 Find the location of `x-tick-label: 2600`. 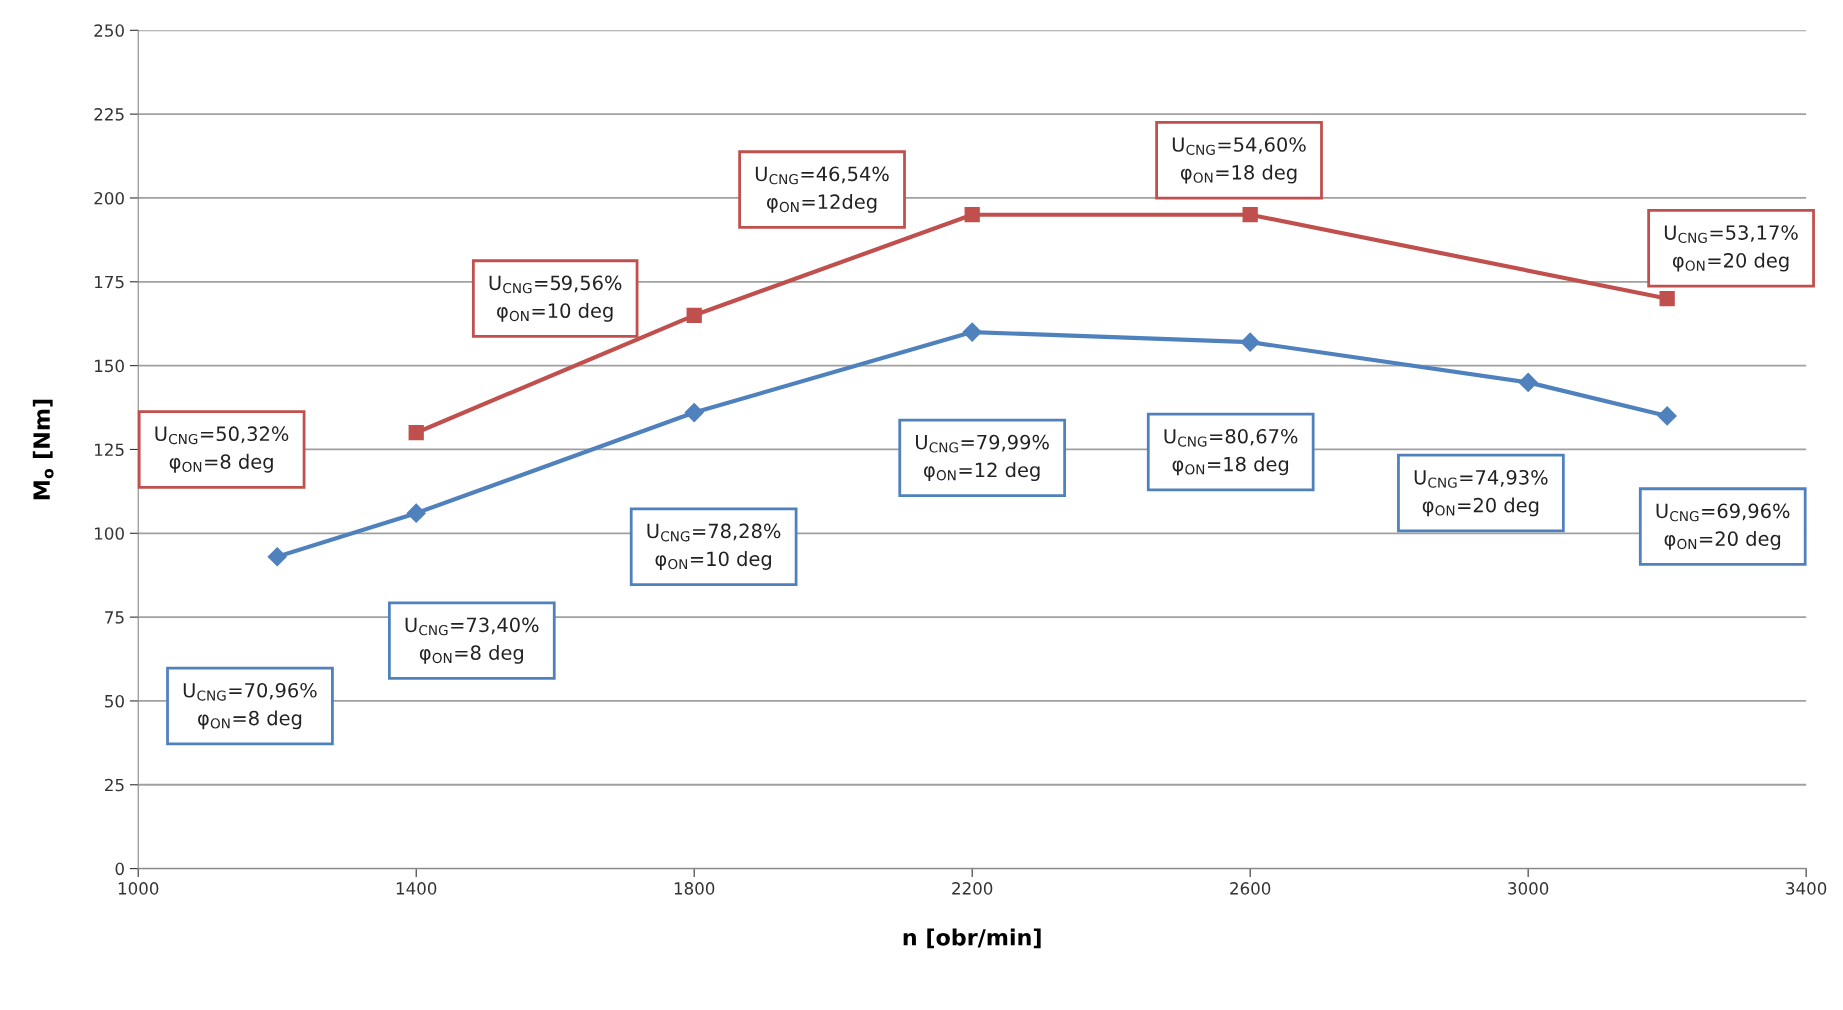

x-tick-label: 2600 is located at coordinates (1250, 888).